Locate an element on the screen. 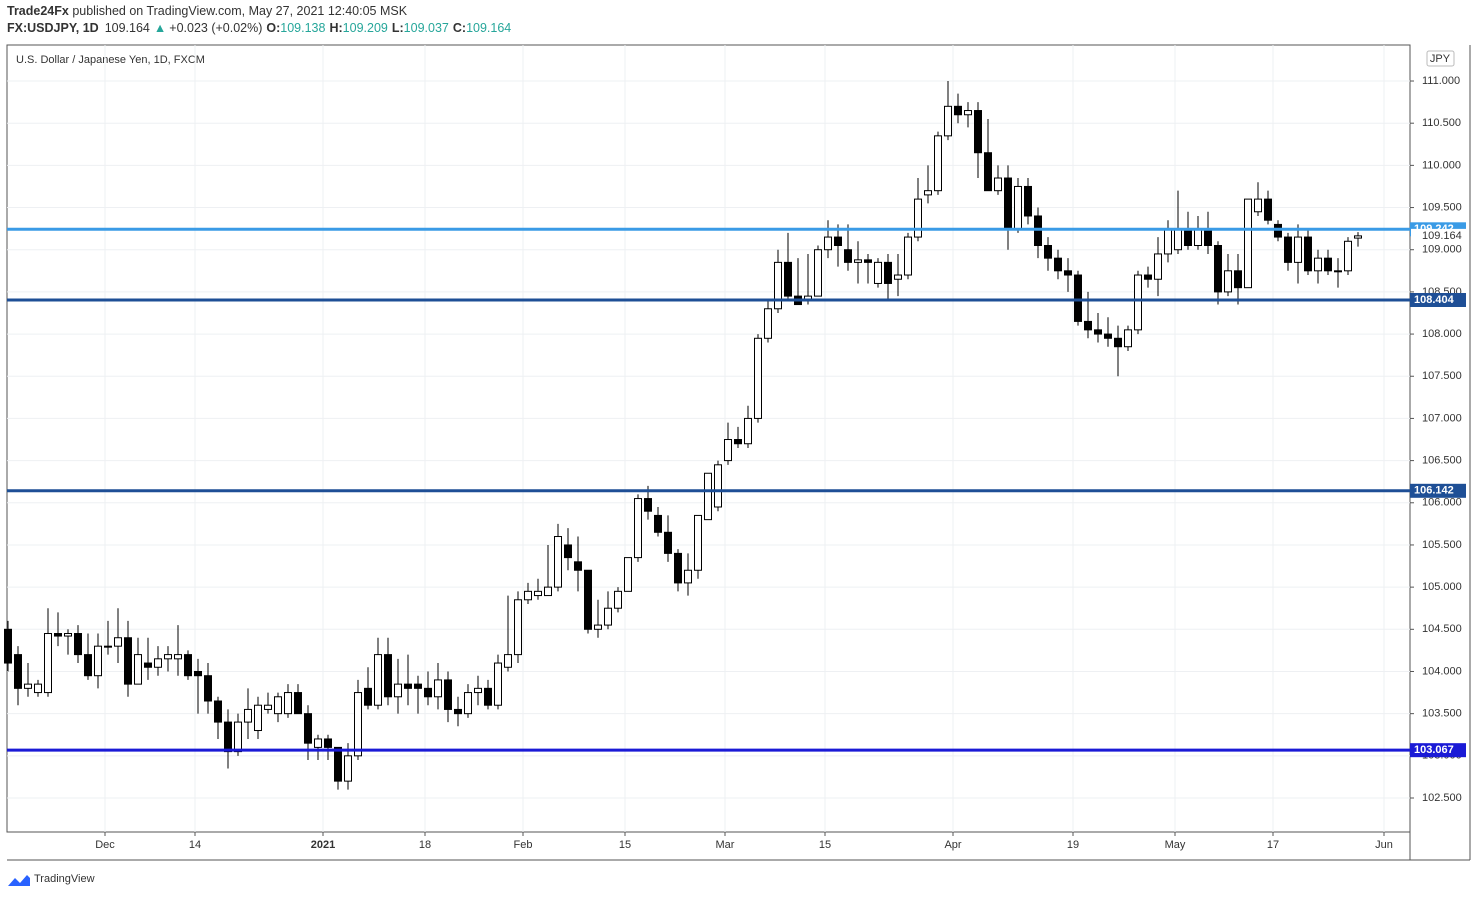 This screenshot has width=1475, height=902. y-tick-label: 107.500 is located at coordinates (1442, 376).